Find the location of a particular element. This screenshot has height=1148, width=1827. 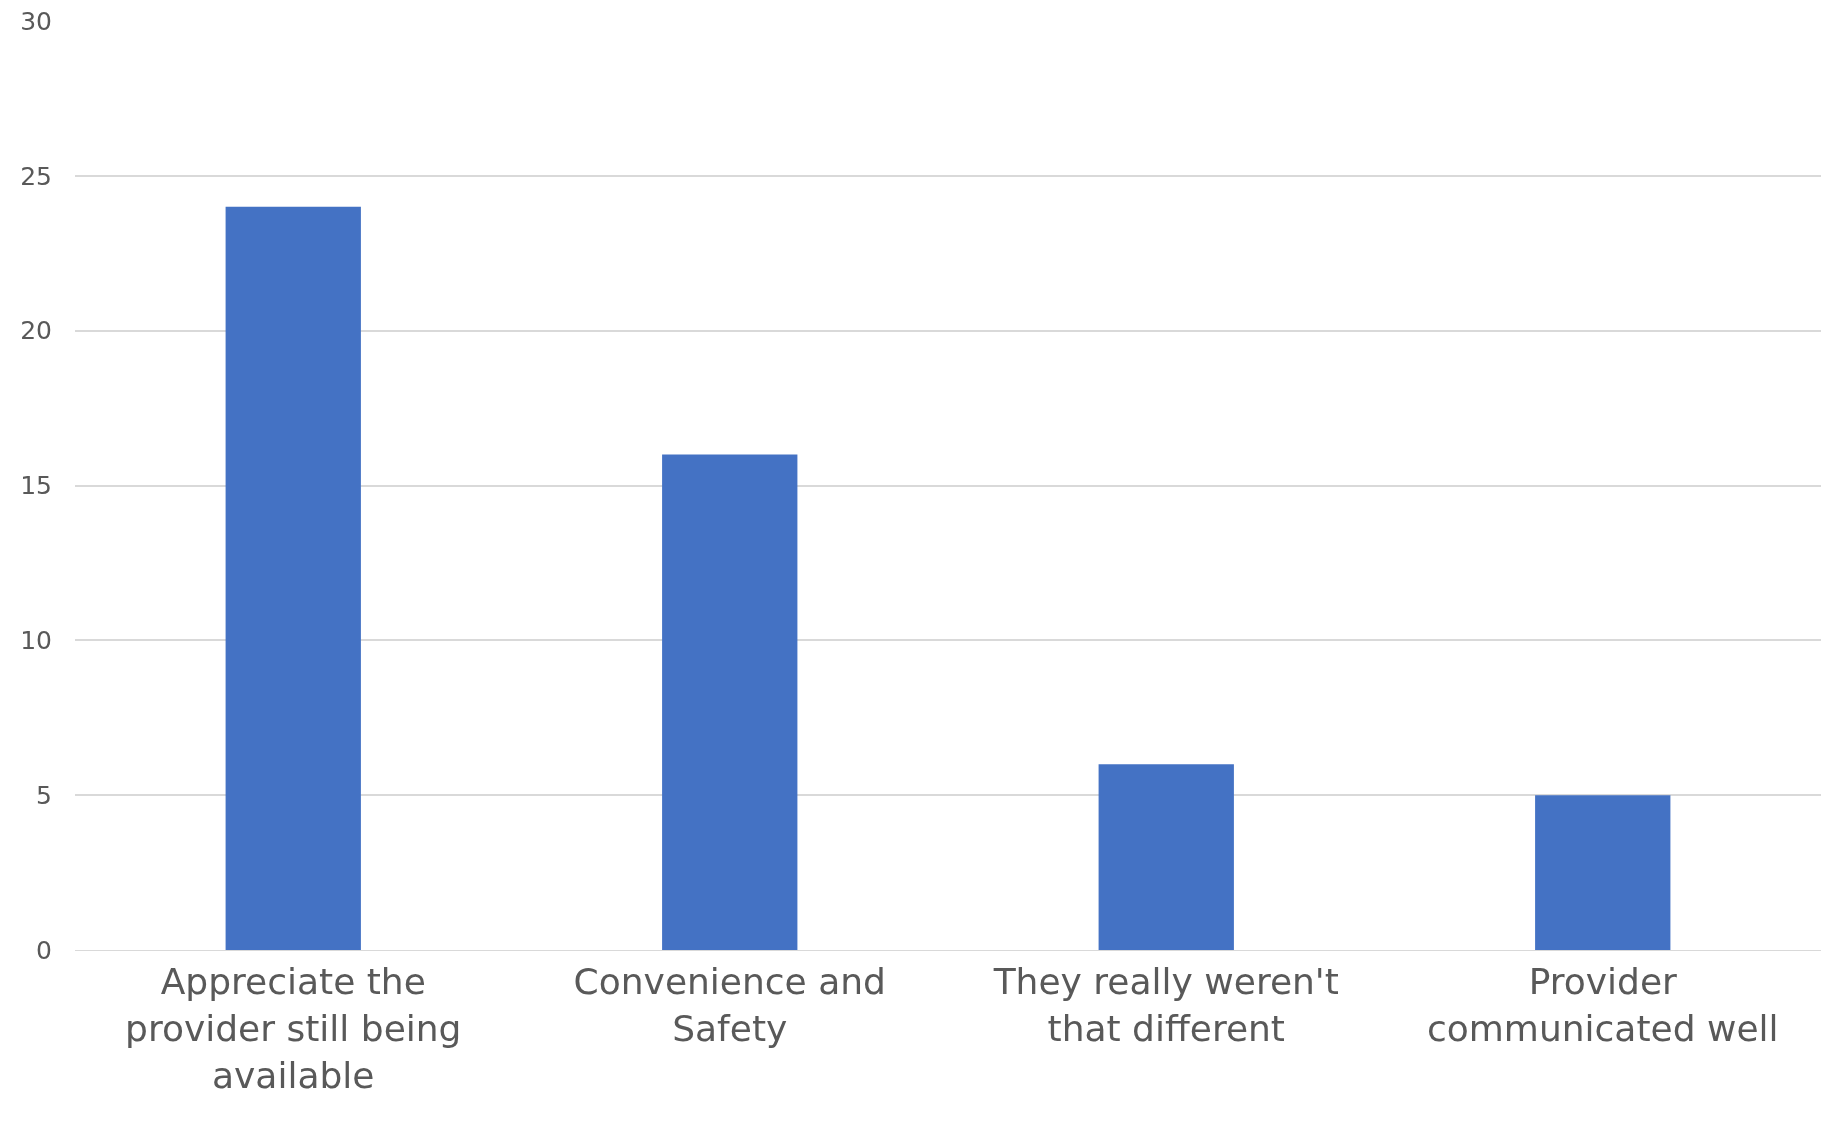

y-tick-label: 0 is located at coordinates (44, 950).